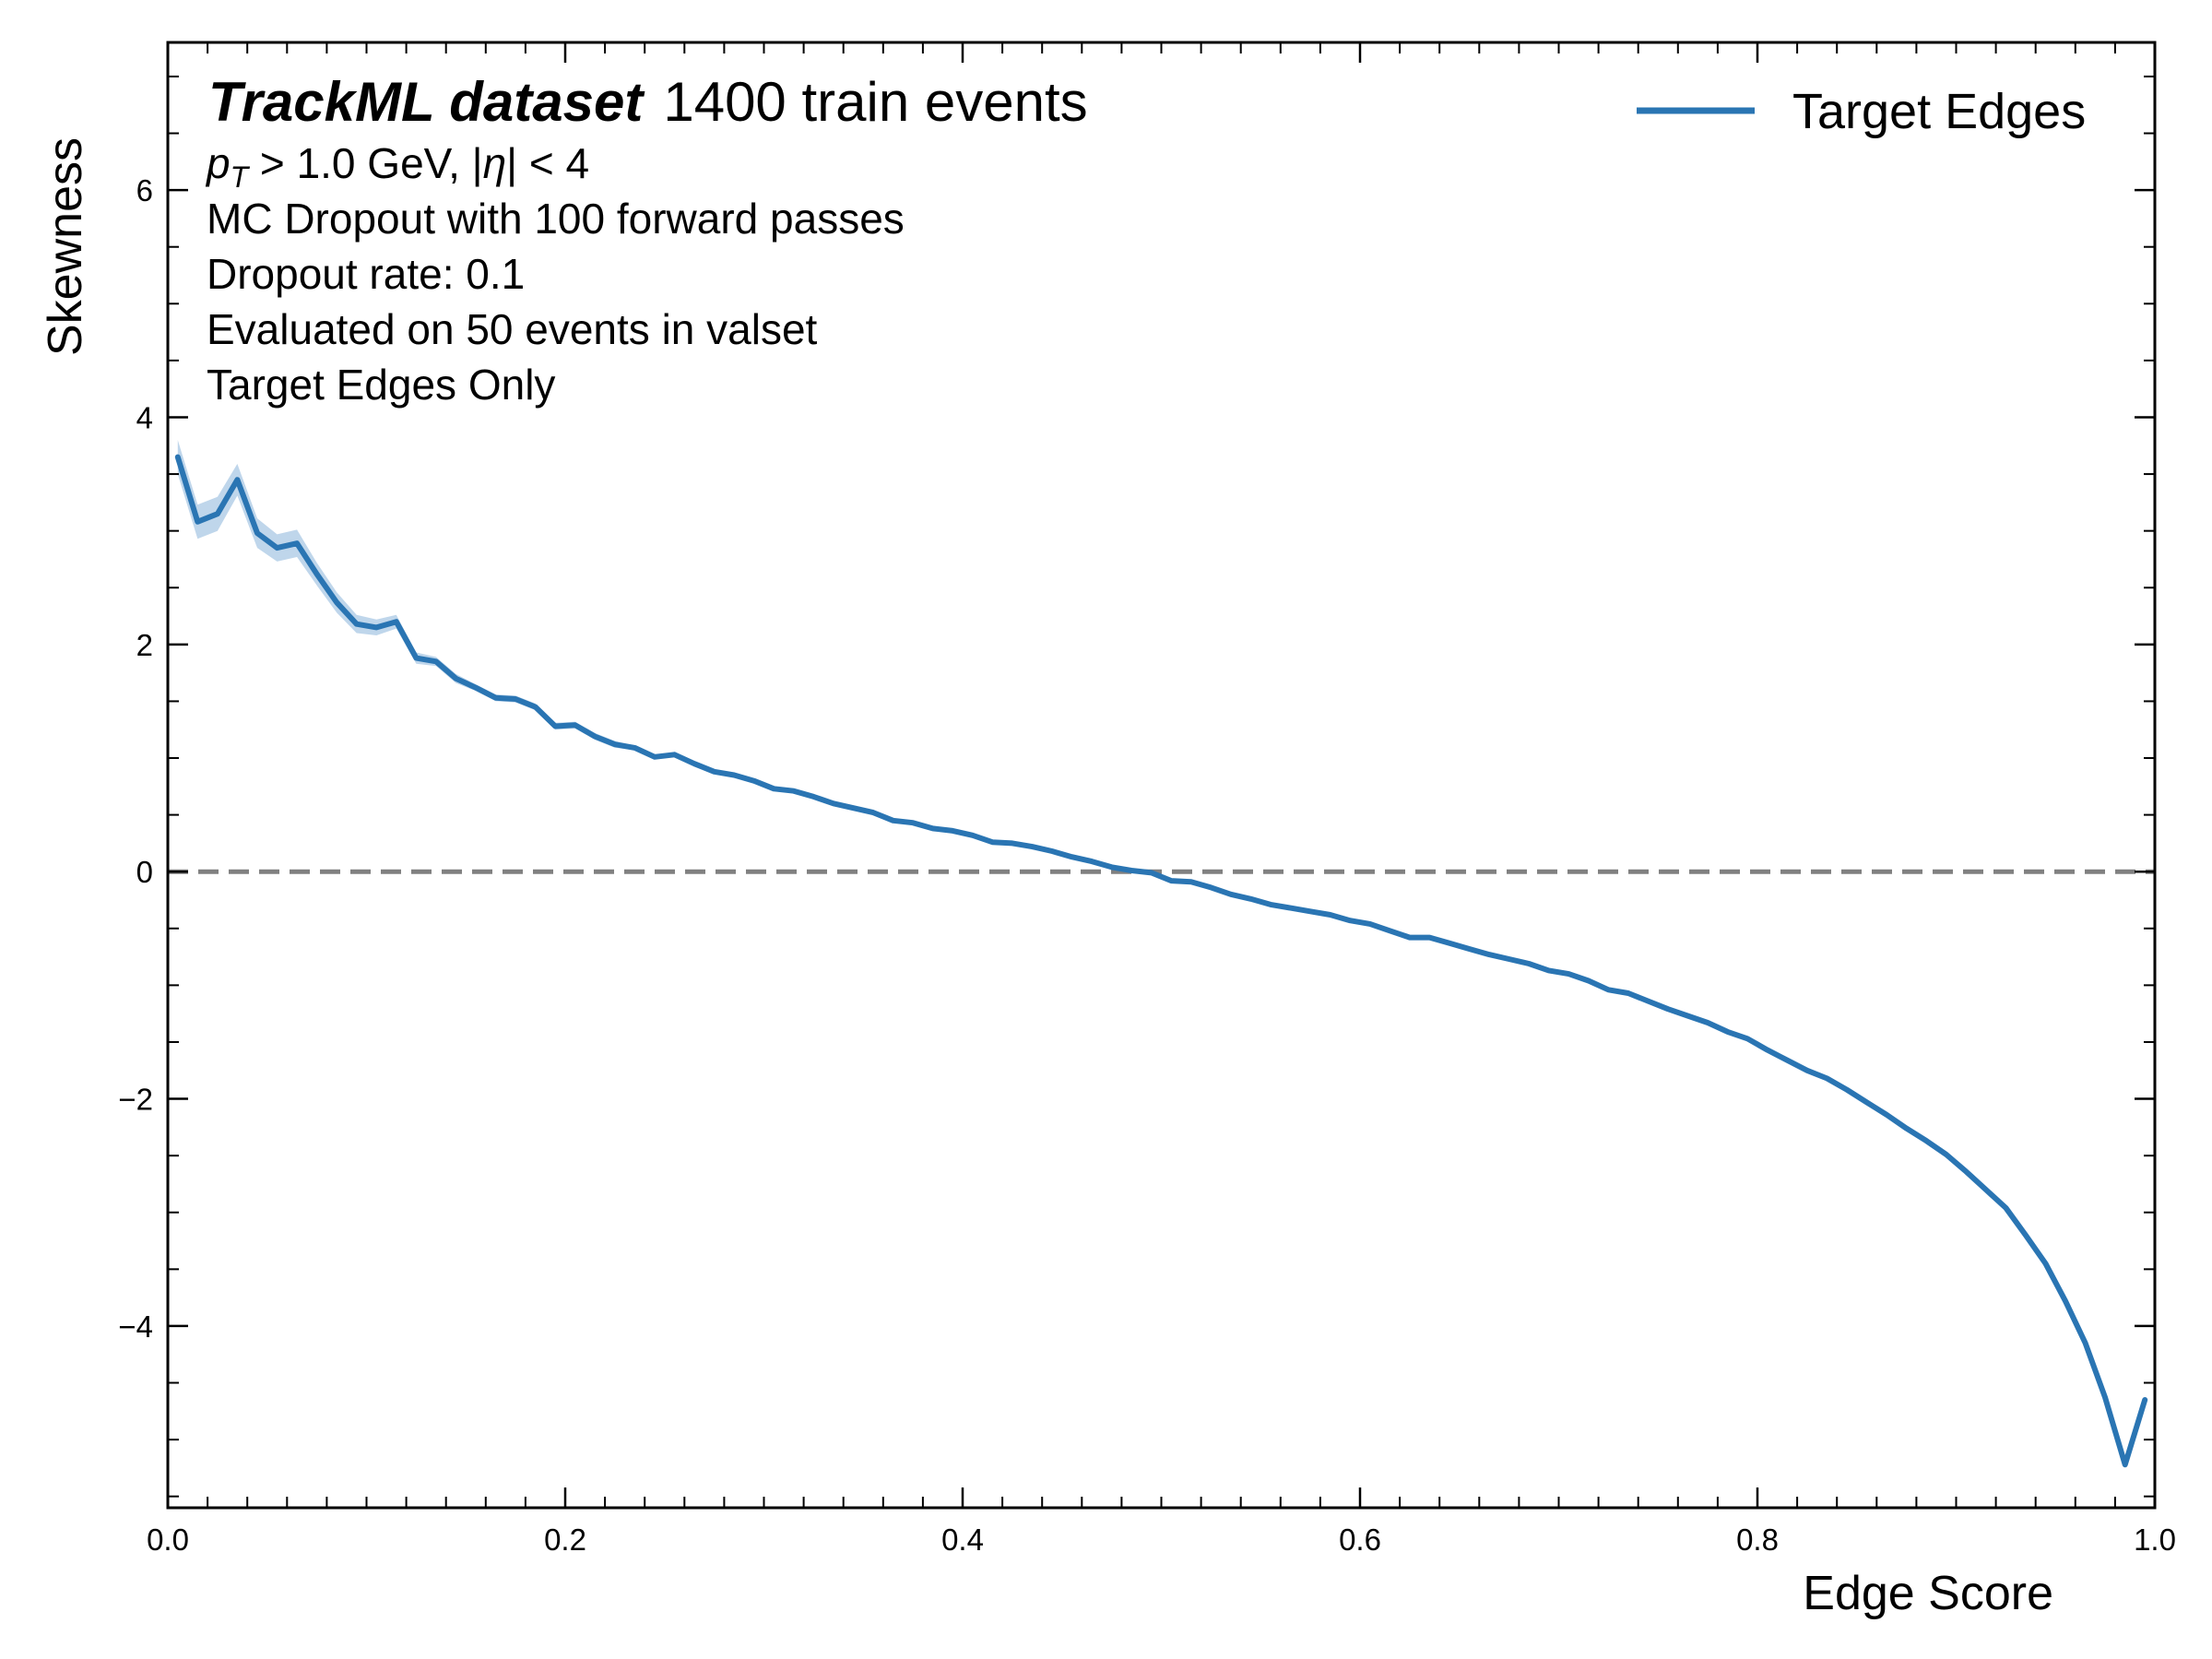 The image size is (2212, 1659). Describe the element at coordinates (168, 1540) in the screenshot. I see `x-tick-label: 0.0` at that location.